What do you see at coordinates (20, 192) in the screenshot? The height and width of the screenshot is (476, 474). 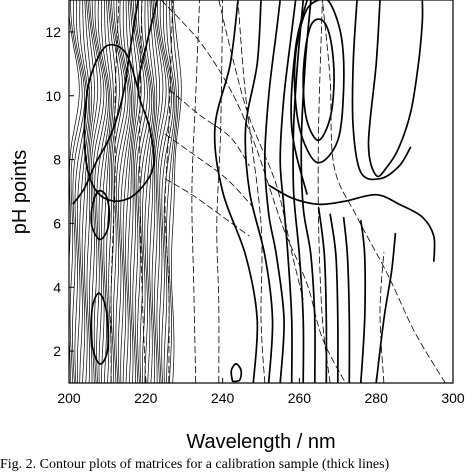 I see `y-axis-title: pH points` at bounding box center [20, 192].